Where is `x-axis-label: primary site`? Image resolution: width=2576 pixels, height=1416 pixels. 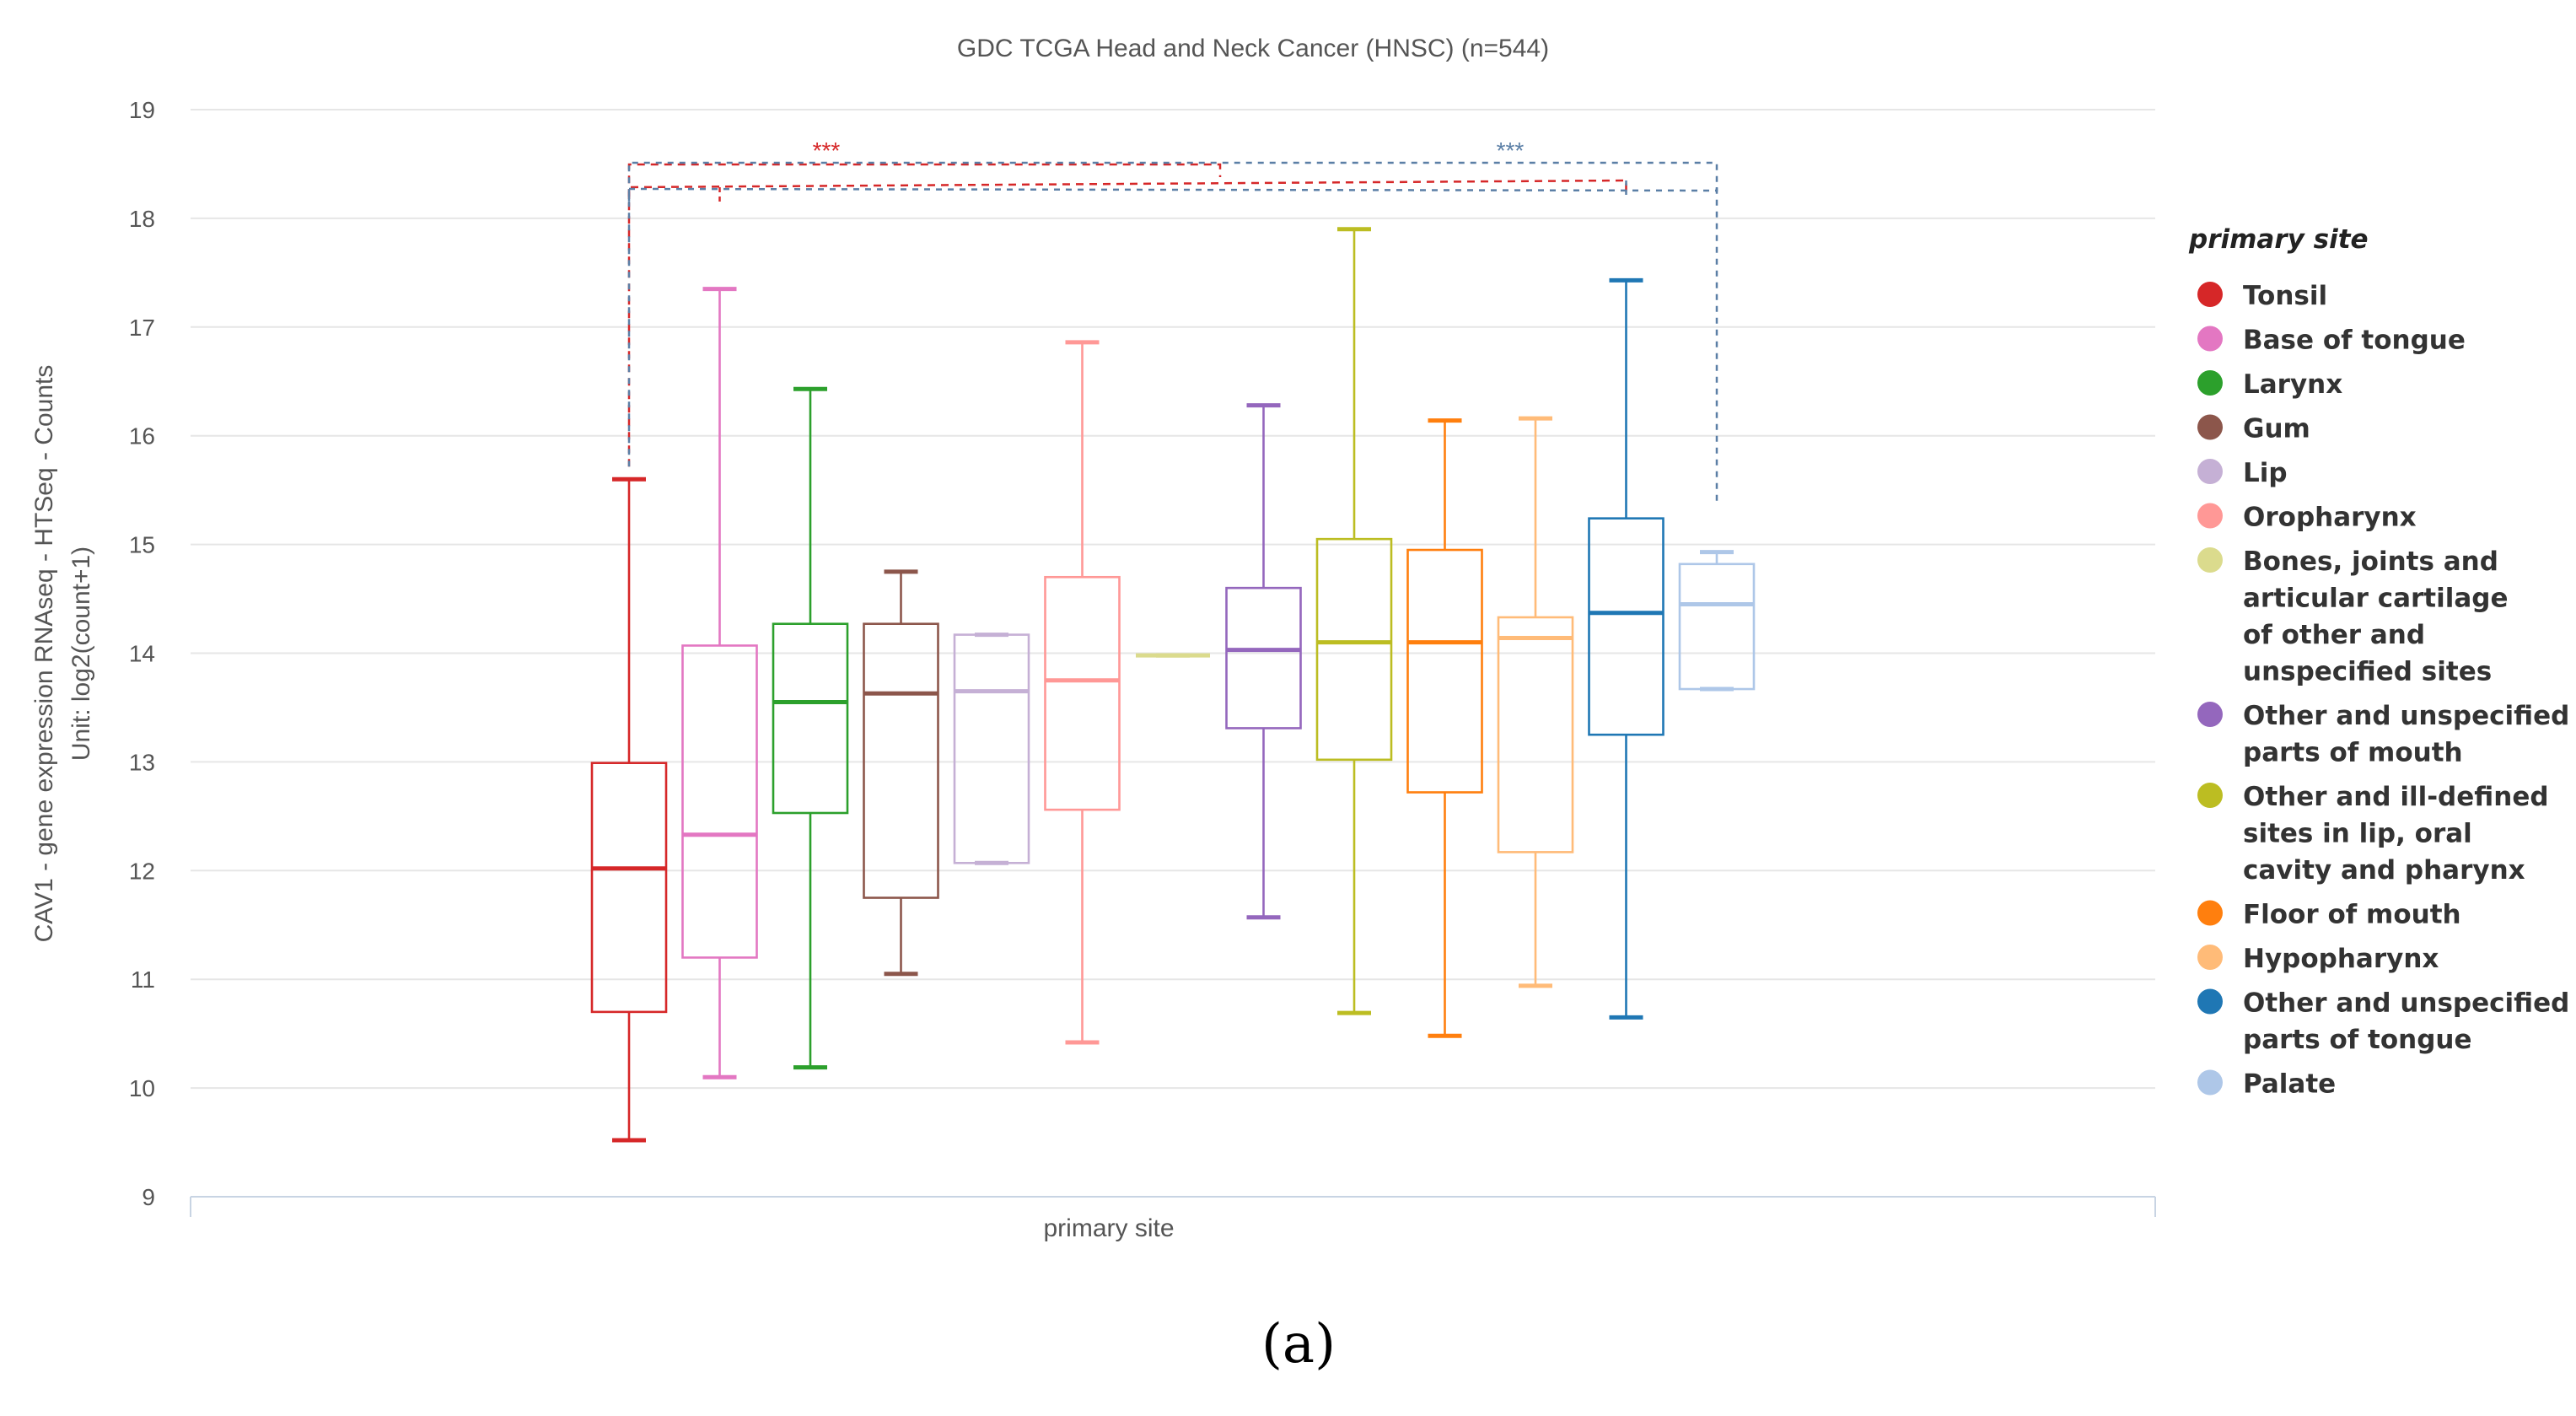 x-axis-label: primary site is located at coordinates (1108, 1228).